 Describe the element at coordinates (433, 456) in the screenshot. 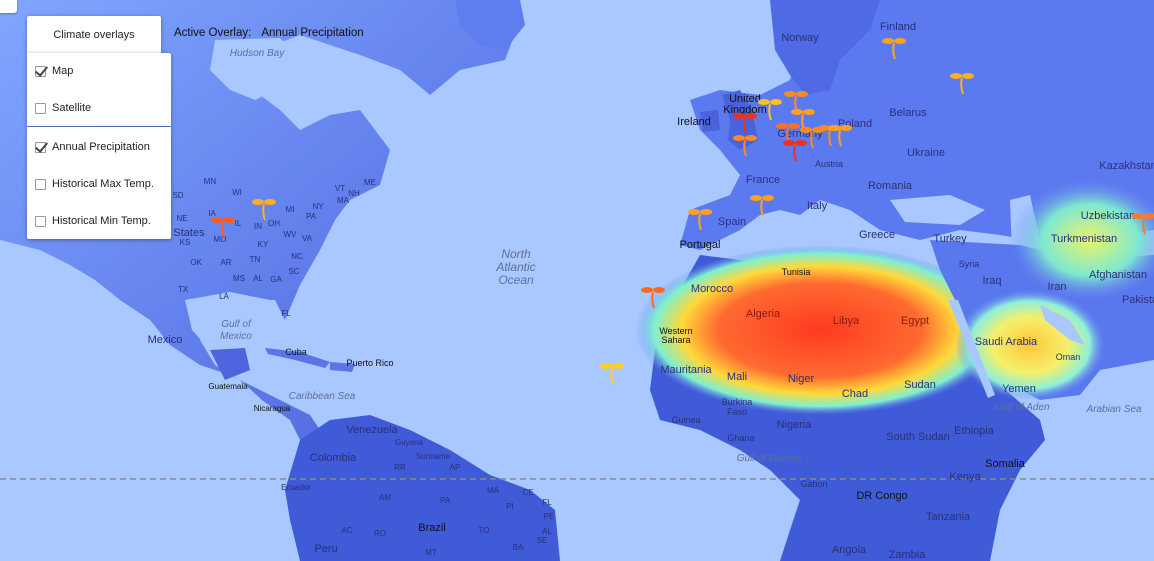

I see `suriname-label: Suriname` at that location.